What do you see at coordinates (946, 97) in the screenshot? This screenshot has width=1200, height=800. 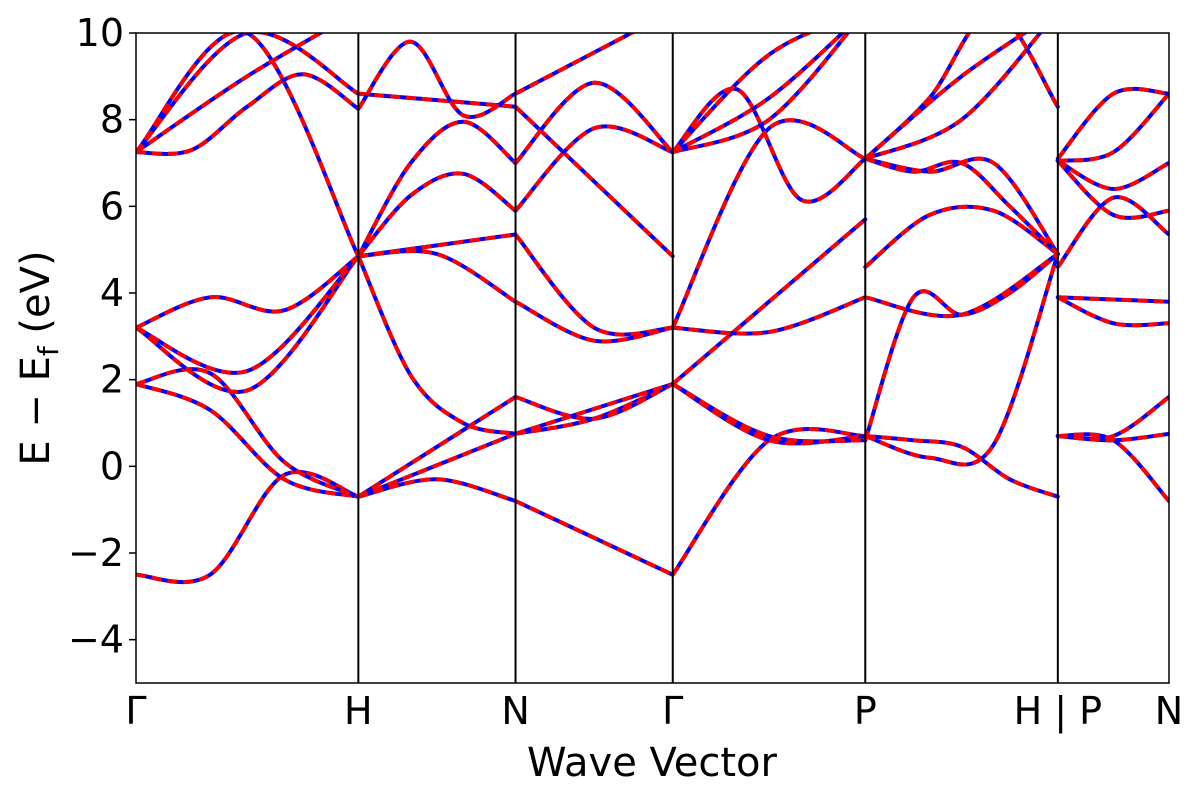 I see `band-10-segment-5-reference` at bounding box center [946, 97].